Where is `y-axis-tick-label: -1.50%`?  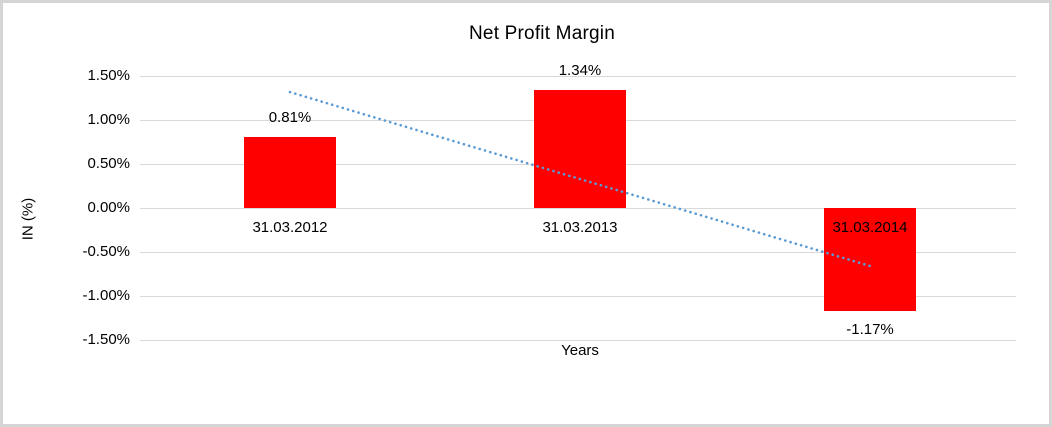
y-axis-tick-label: -1.50% is located at coordinates (106, 339).